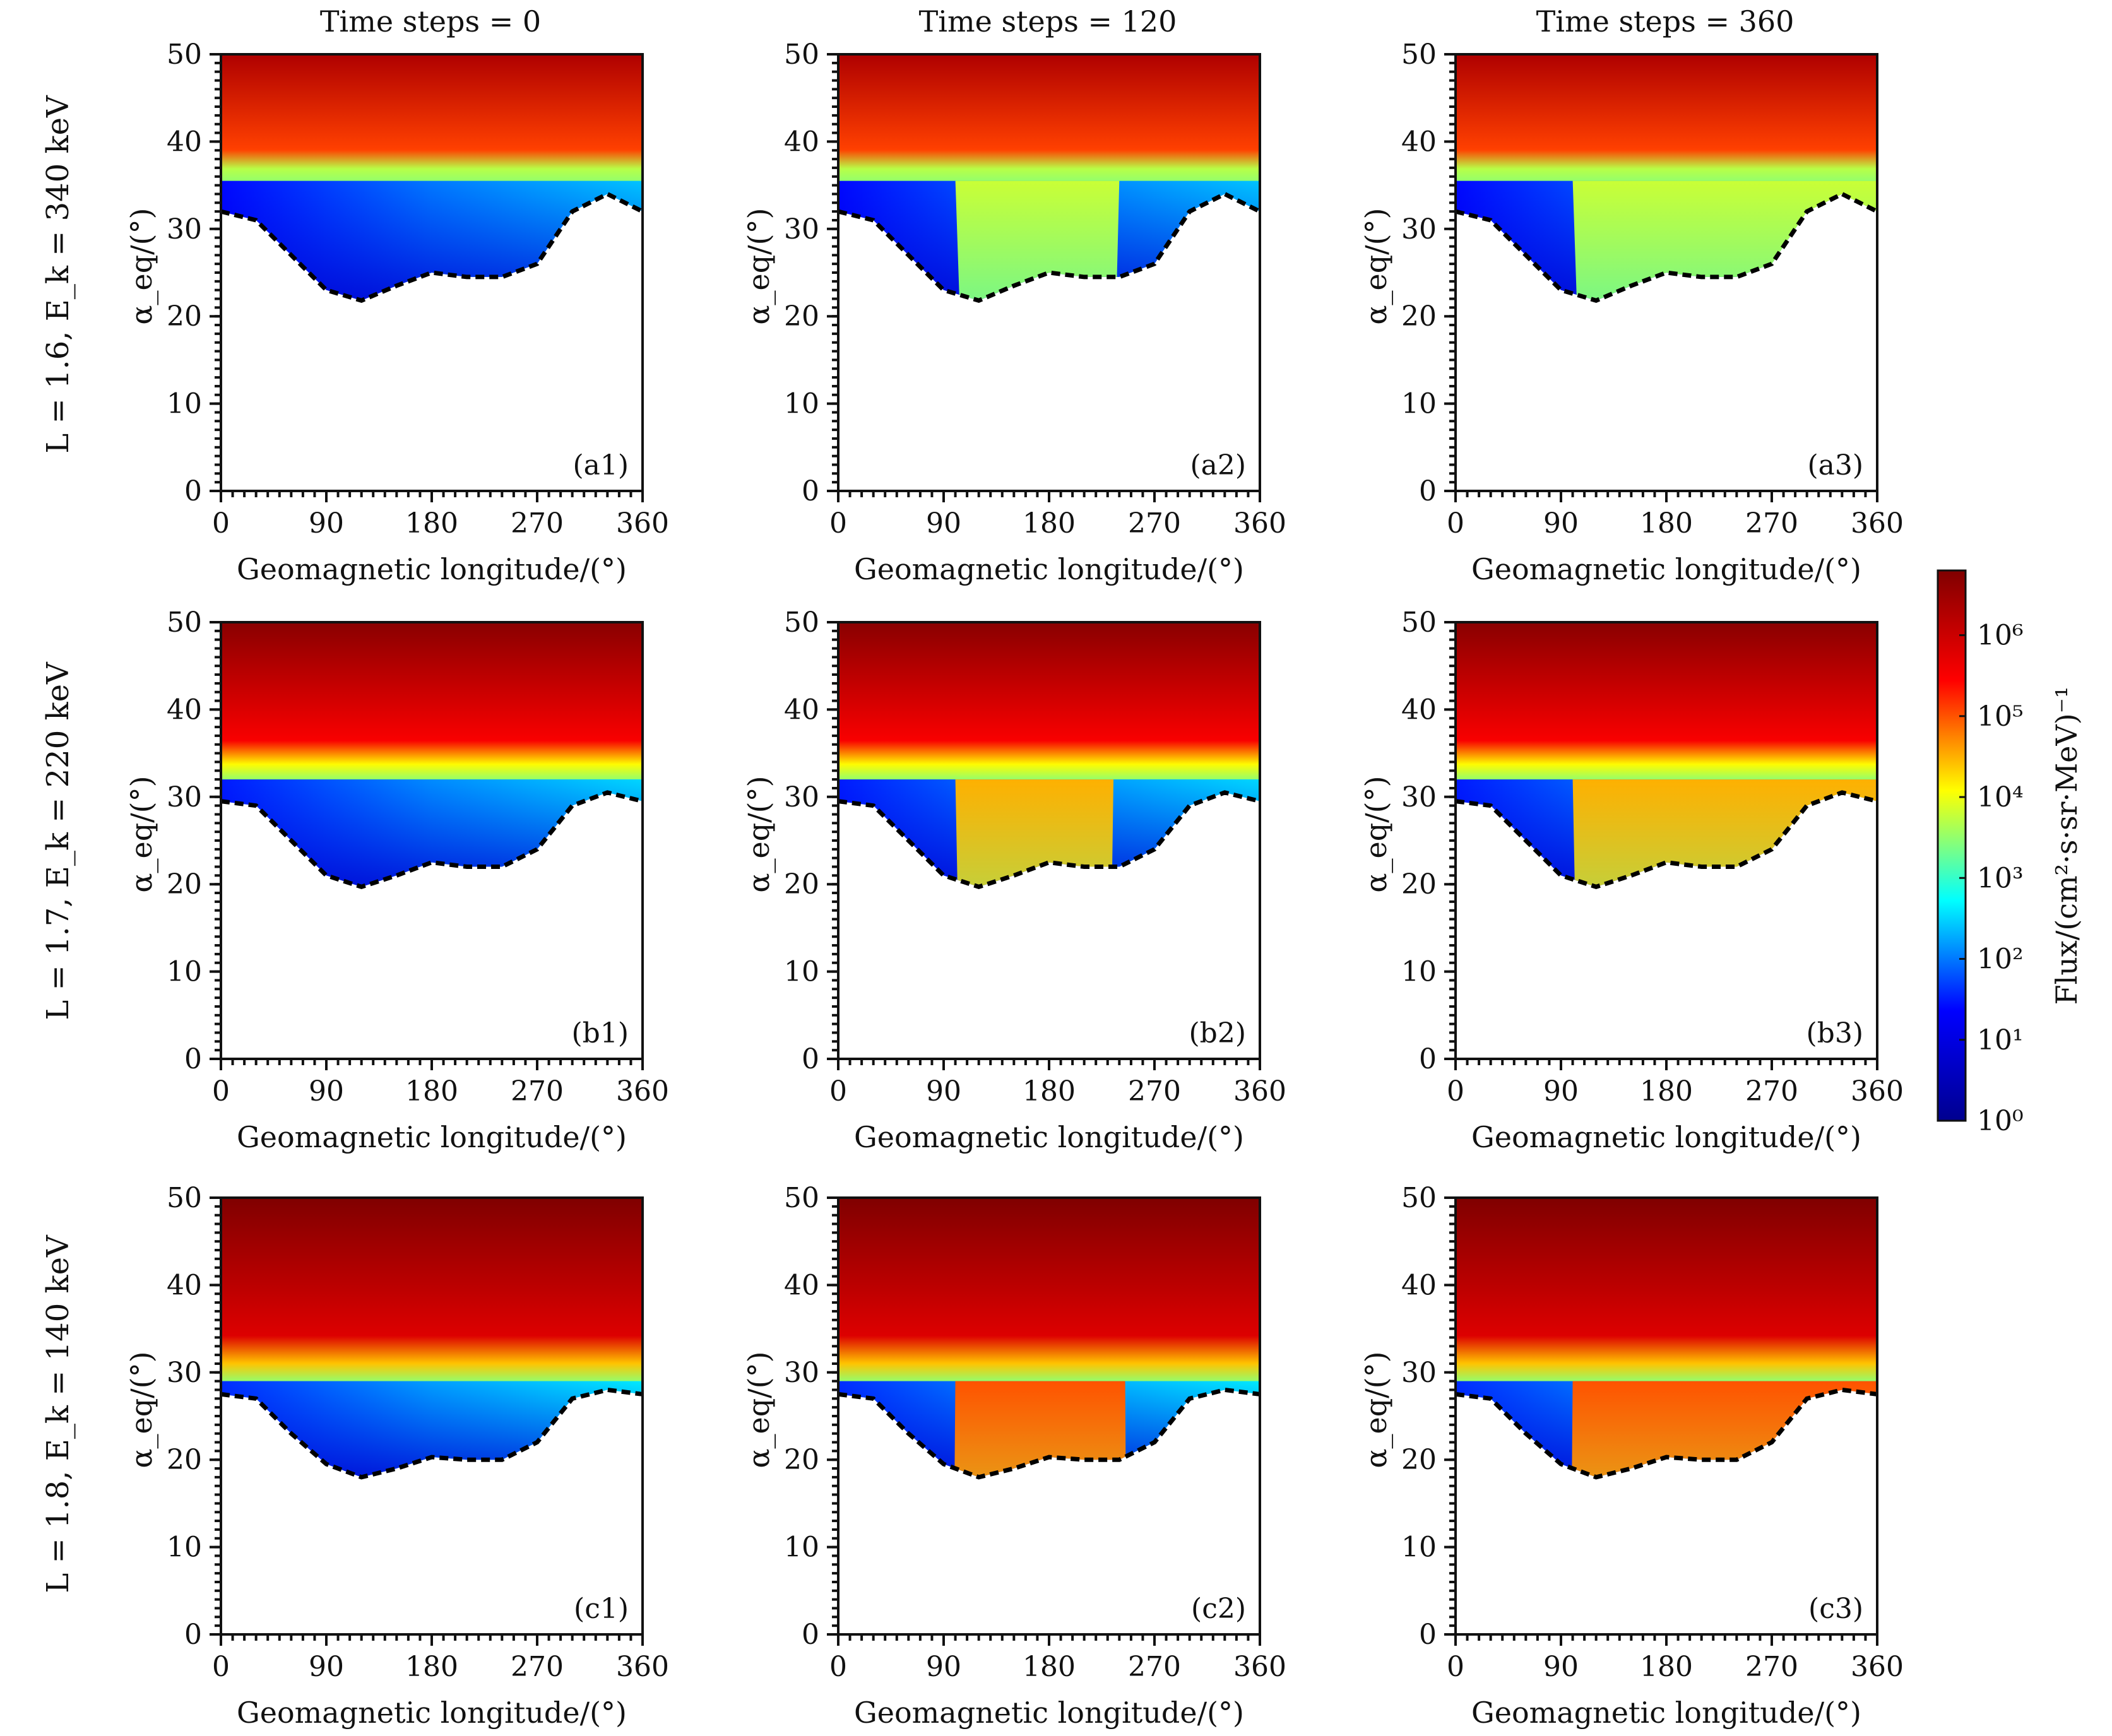 This screenshot has width=2112, height=1736. What do you see at coordinates (1665, 21) in the screenshot?
I see `column-title-3: Time steps = 360` at bounding box center [1665, 21].